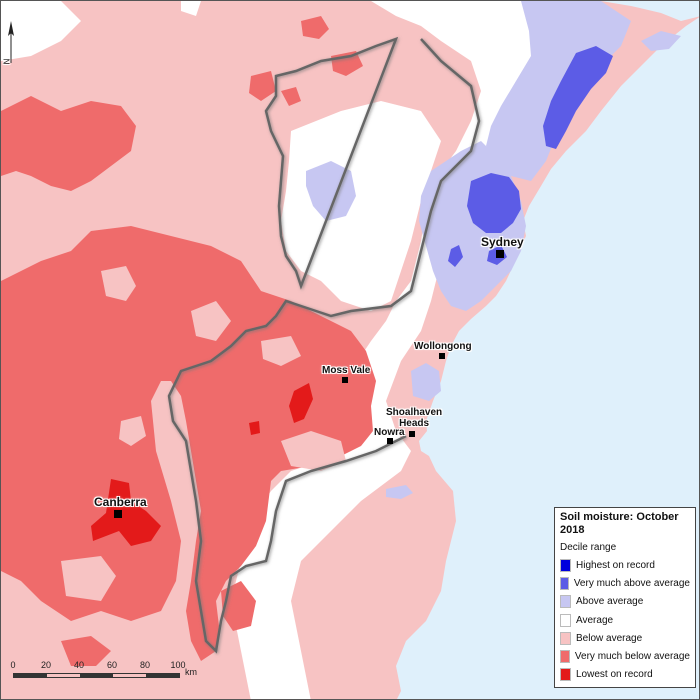 This screenshot has width=700, height=700. Describe the element at coordinates (455, 256) in the screenshot. I see `very-much-above-west-sydney` at that location.